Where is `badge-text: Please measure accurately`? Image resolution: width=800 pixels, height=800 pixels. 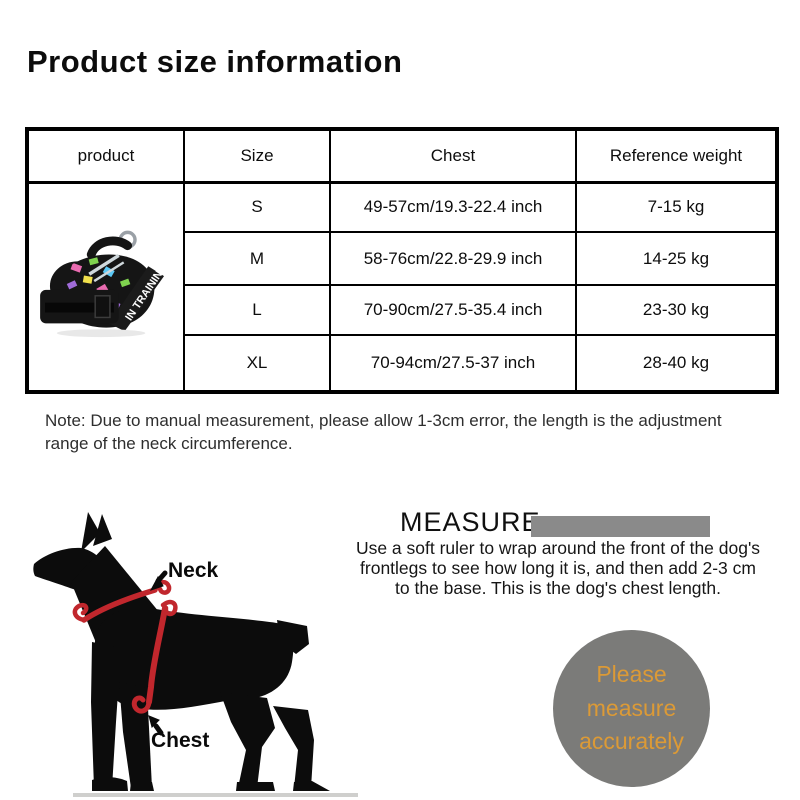 badge-text: Please measure accurately is located at coordinates (631, 708).